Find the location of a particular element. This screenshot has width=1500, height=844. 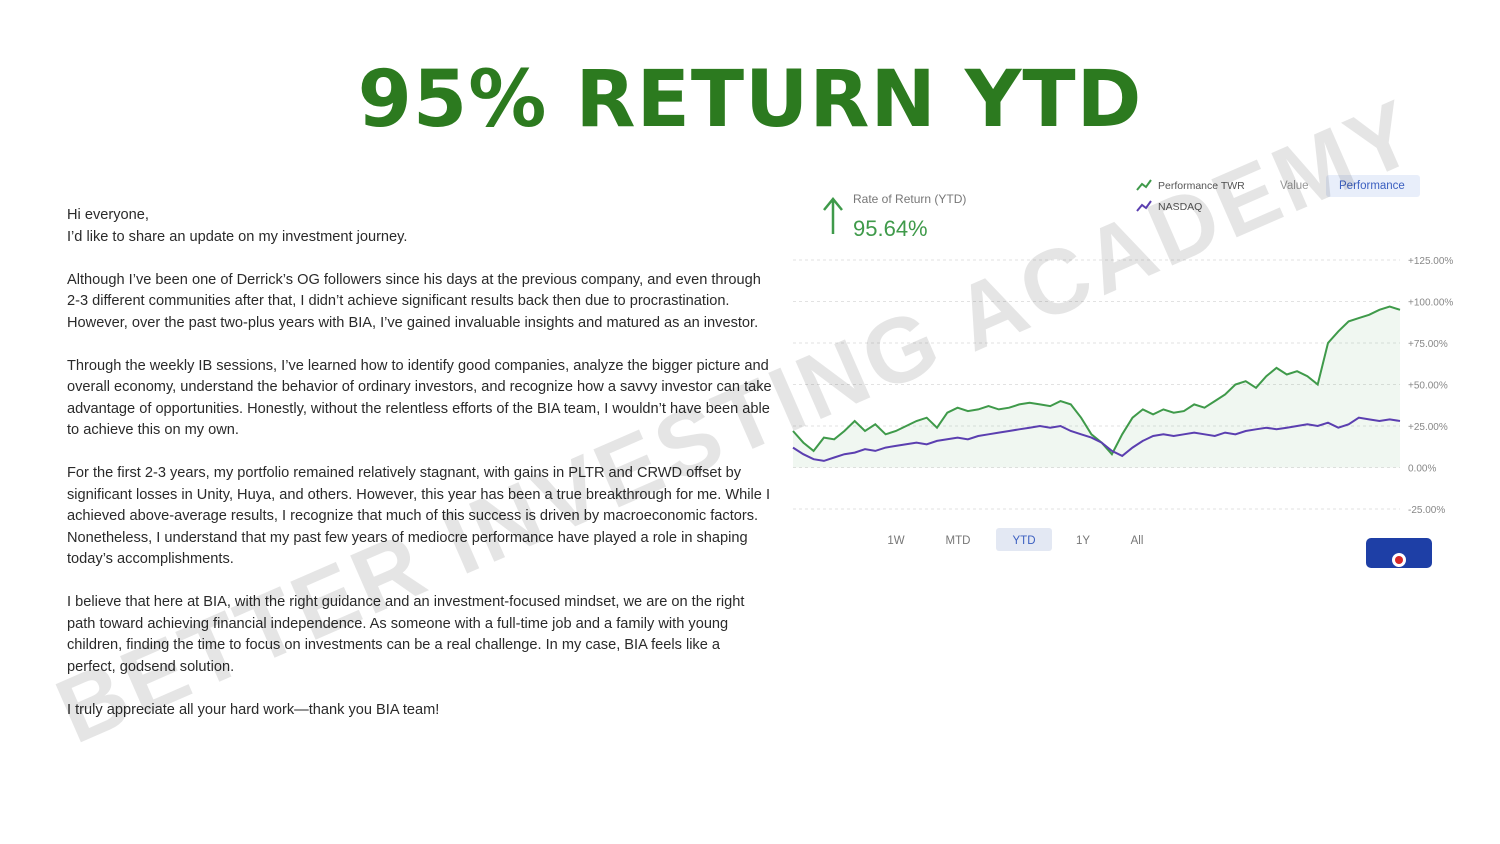

range-button: YTD is located at coordinates (1024, 541).